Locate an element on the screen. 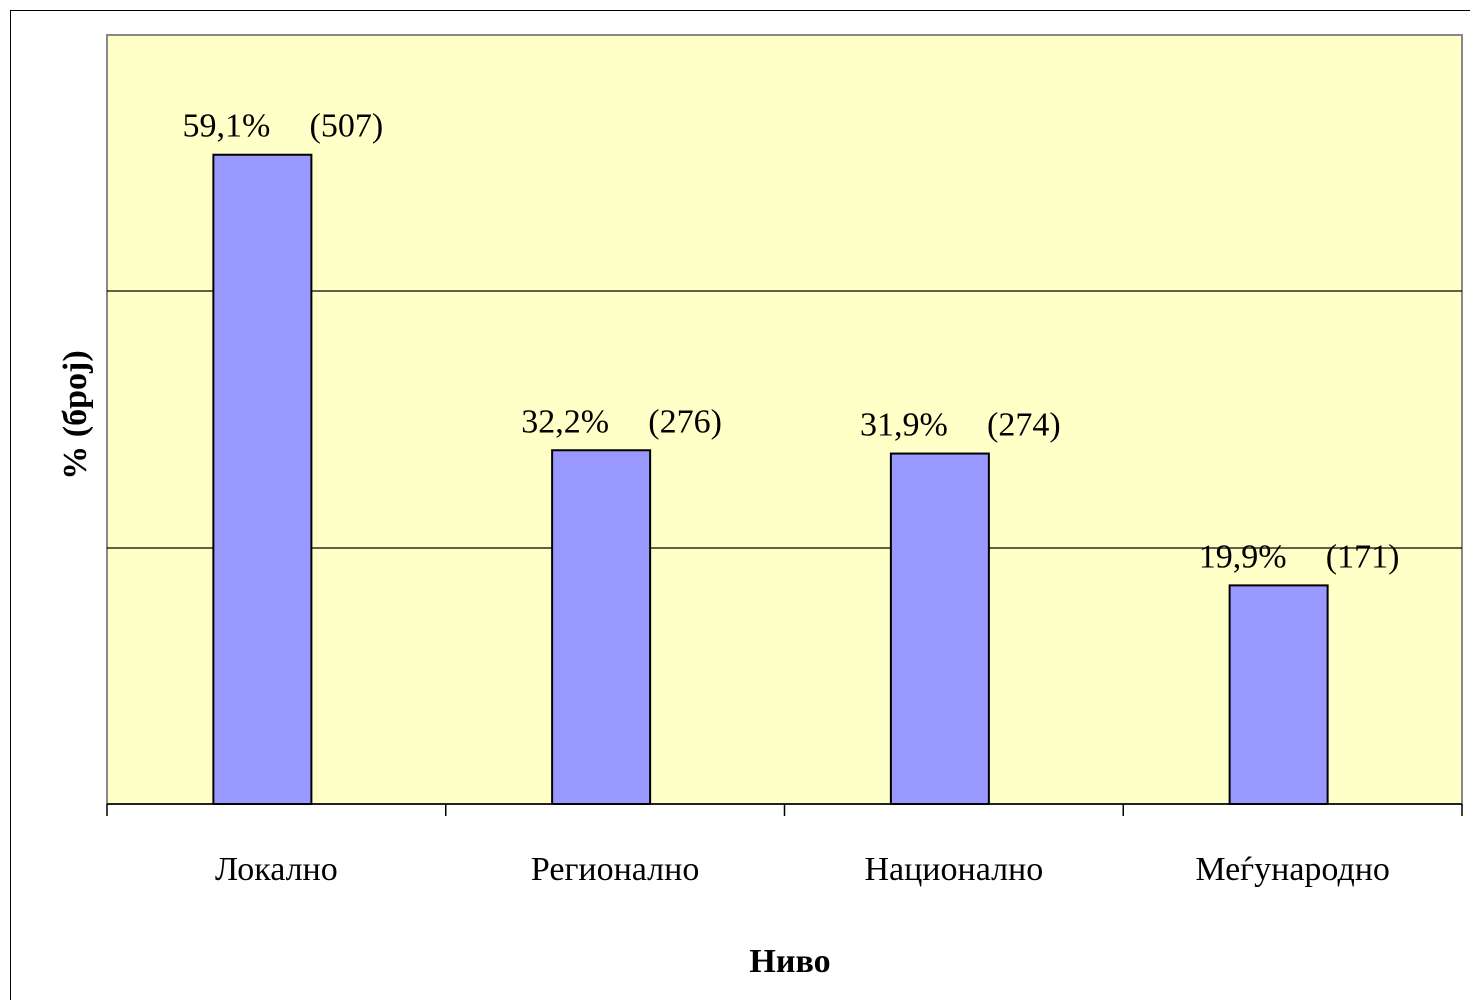 The width and height of the screenshot is (1470, 1000). x-tick-label: Регионално is located at coordinates (615, 869).